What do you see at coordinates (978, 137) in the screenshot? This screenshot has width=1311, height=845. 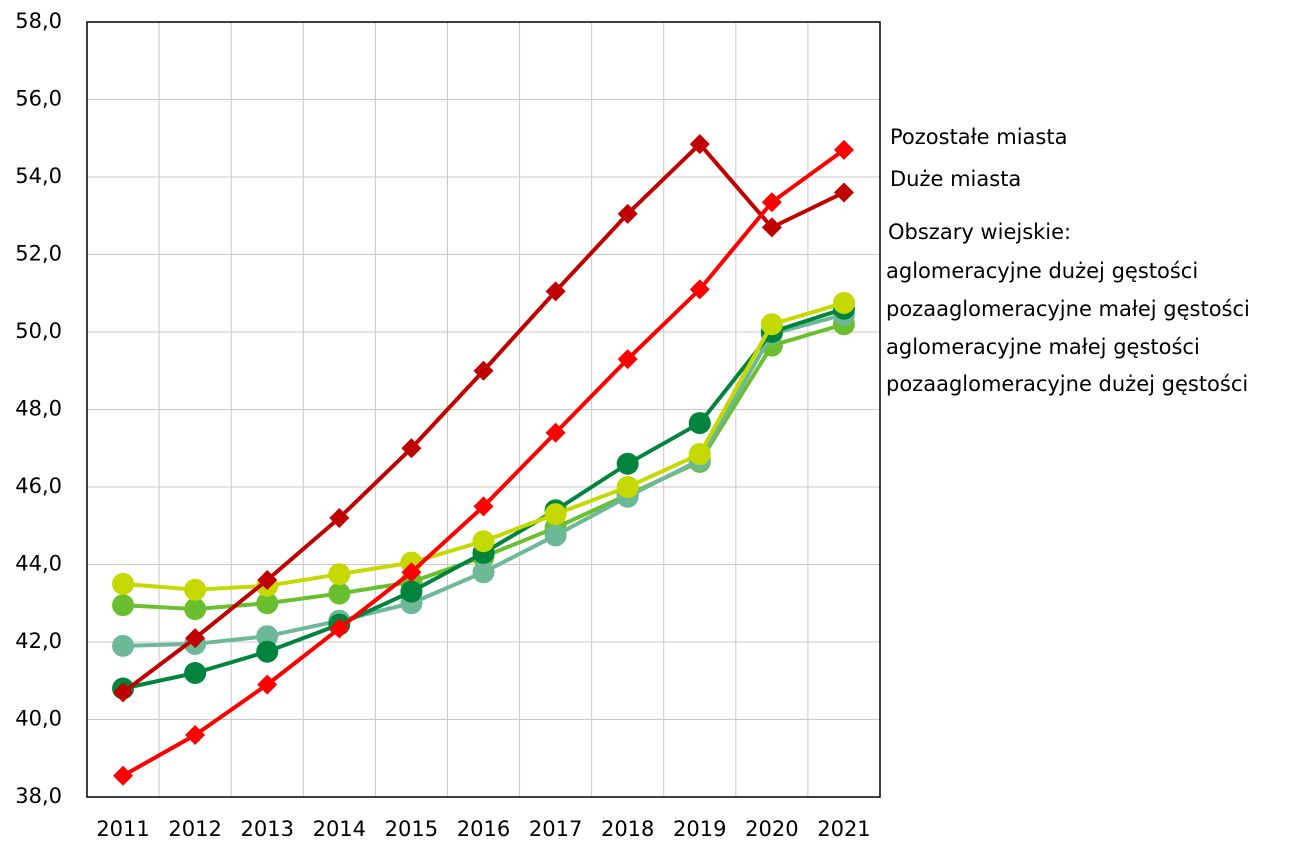 I see `legend-label: Pozostałe miasta` at bounding box center [978, 137].